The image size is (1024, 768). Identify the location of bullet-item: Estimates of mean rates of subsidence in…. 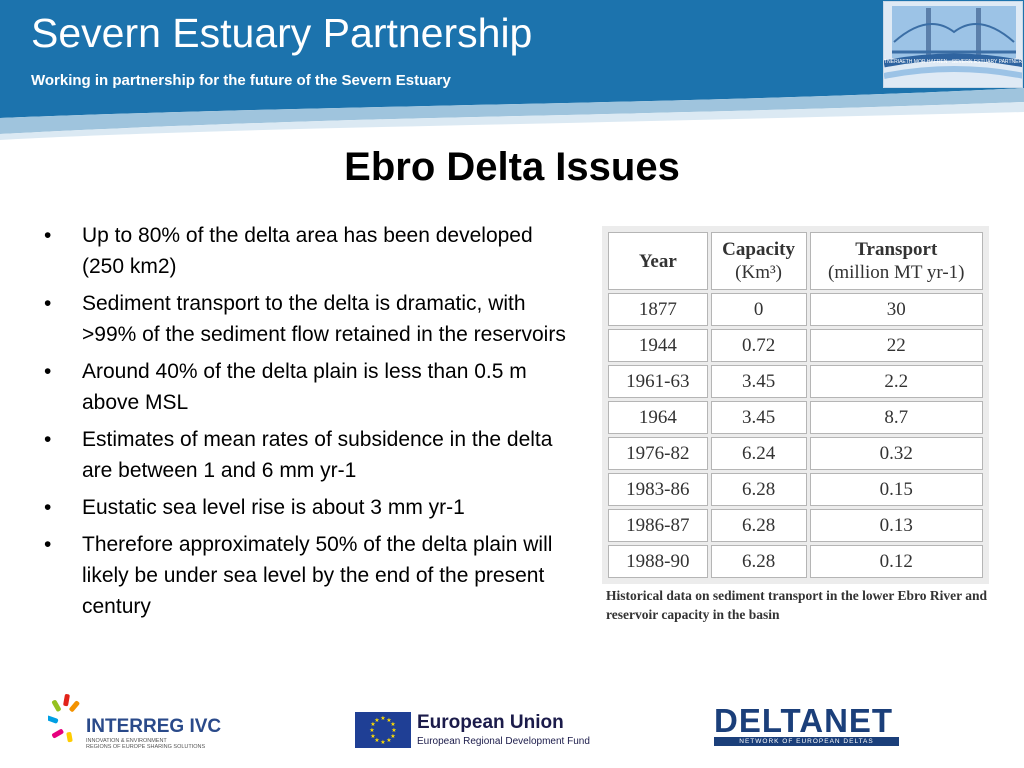
(307, 455).